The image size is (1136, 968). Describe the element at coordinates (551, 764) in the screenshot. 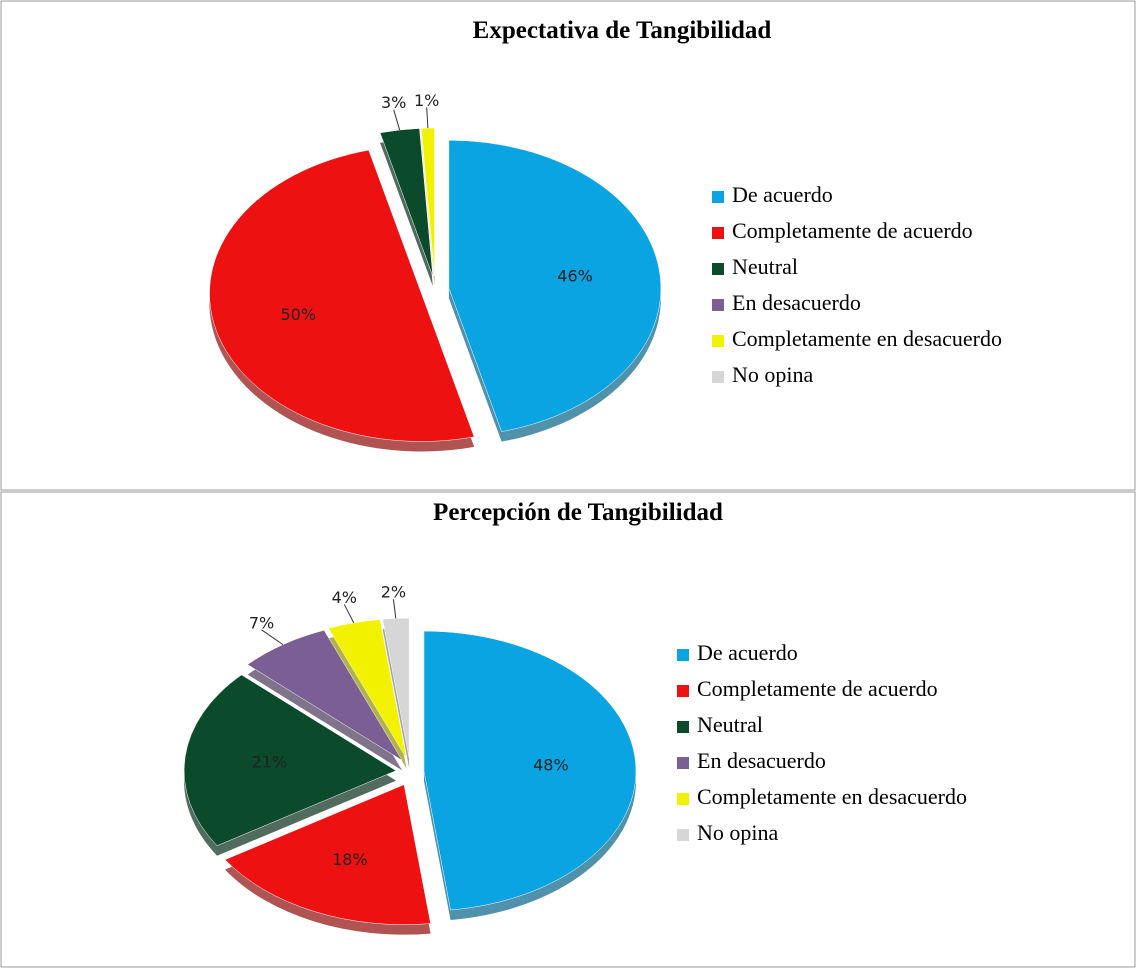

I see `data-label: 48%` at that location.